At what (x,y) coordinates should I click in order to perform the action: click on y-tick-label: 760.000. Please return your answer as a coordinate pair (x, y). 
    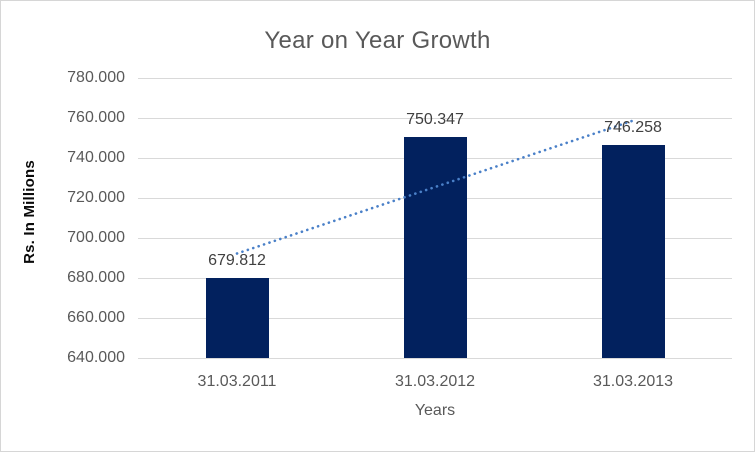
    Looking at the image, I should click on (96, 117).